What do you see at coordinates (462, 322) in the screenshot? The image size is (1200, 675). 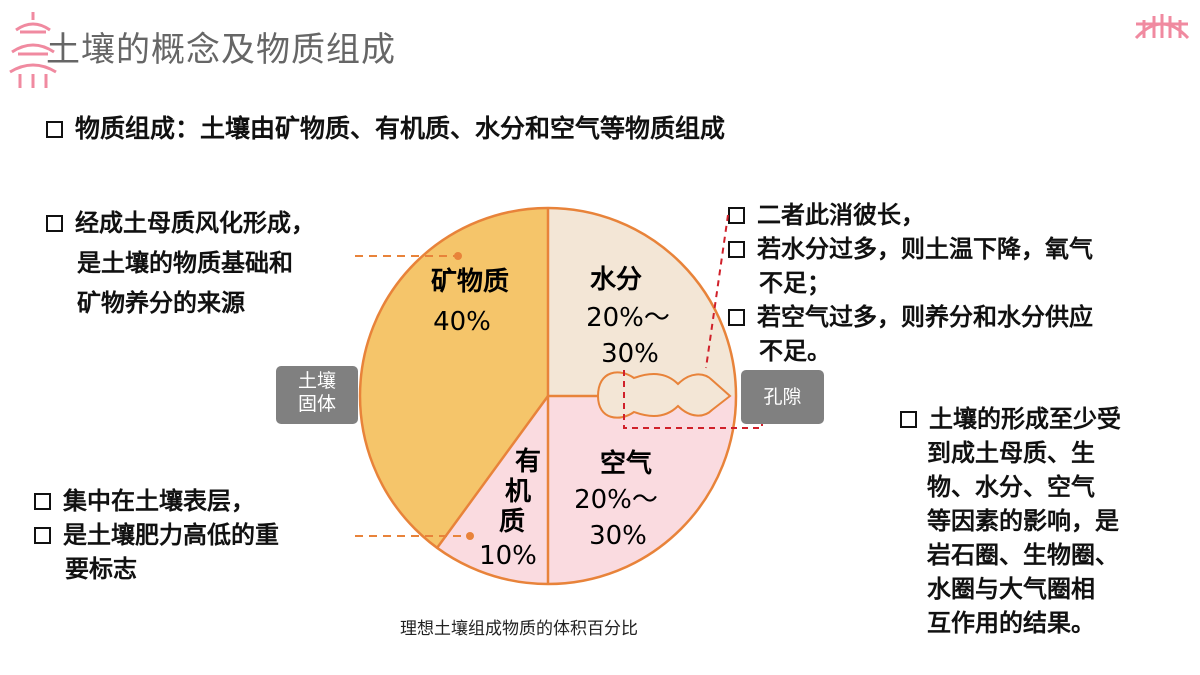 I see `value-mineral: 40%` at bounding box center [462, 322].